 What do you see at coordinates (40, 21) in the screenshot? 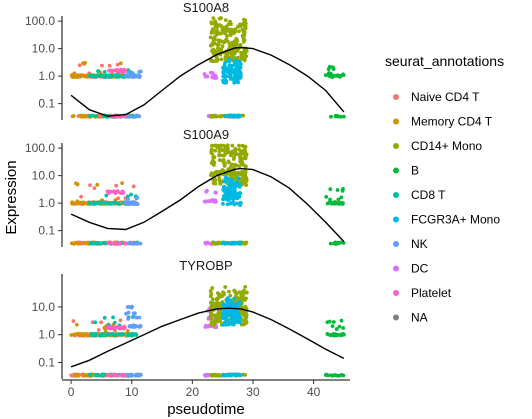
I see `y-tick-label: 100.0` at bounding box center [40, 21].